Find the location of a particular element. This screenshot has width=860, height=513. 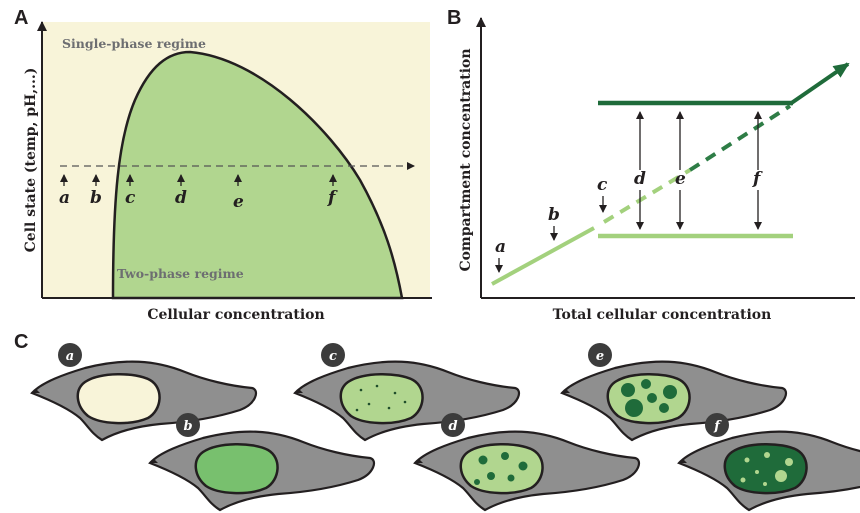

cell-f-badge is located at coordinates (717, 425).